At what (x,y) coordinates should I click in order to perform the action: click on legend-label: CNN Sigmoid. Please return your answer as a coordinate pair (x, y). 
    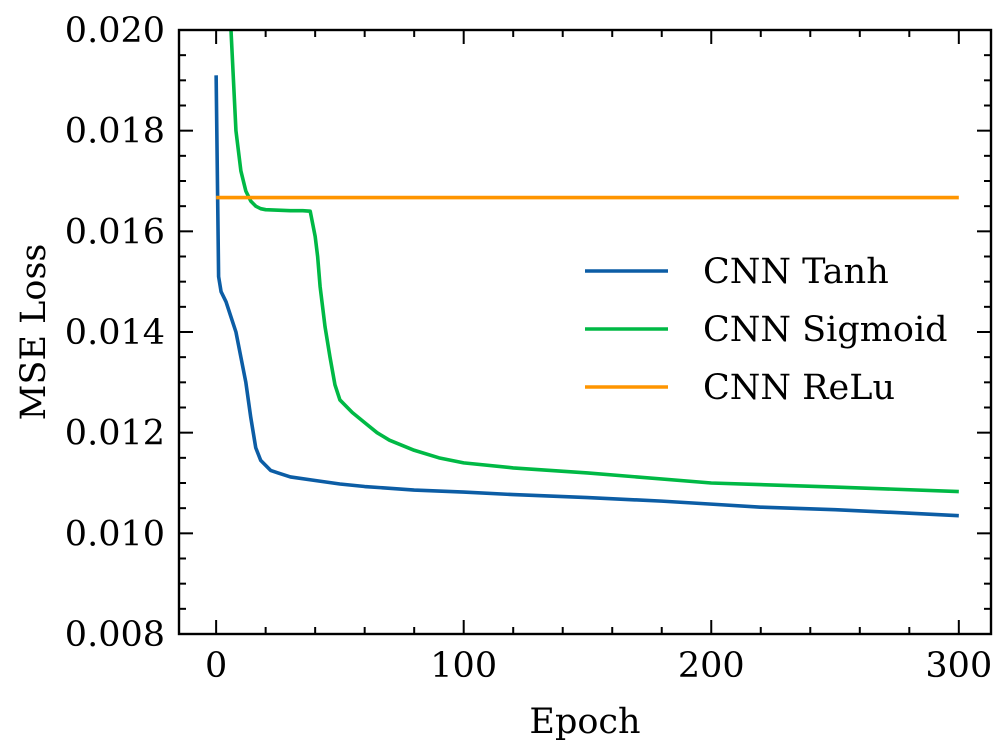
    Looking at the image, I should click on (825, 330).